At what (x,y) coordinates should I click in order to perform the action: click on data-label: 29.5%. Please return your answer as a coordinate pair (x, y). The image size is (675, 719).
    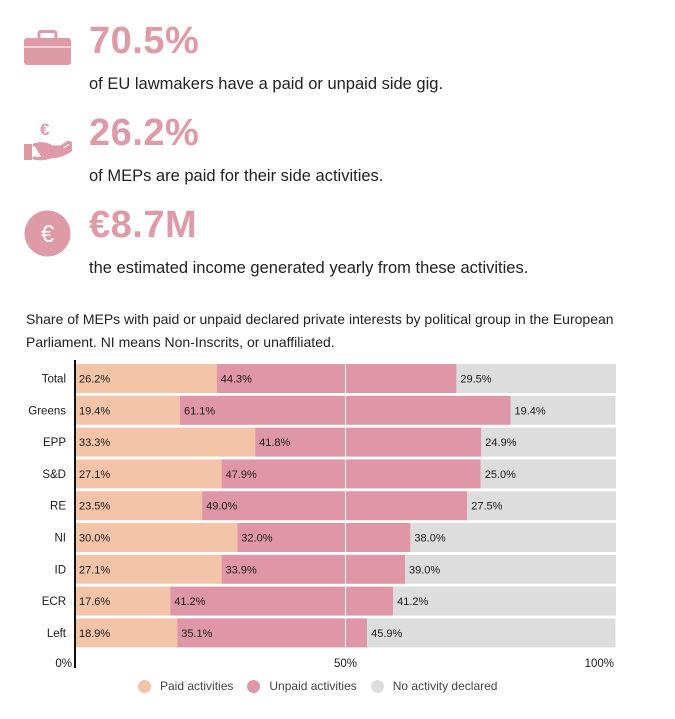
    Looking at the image, I should click on (475, 380).